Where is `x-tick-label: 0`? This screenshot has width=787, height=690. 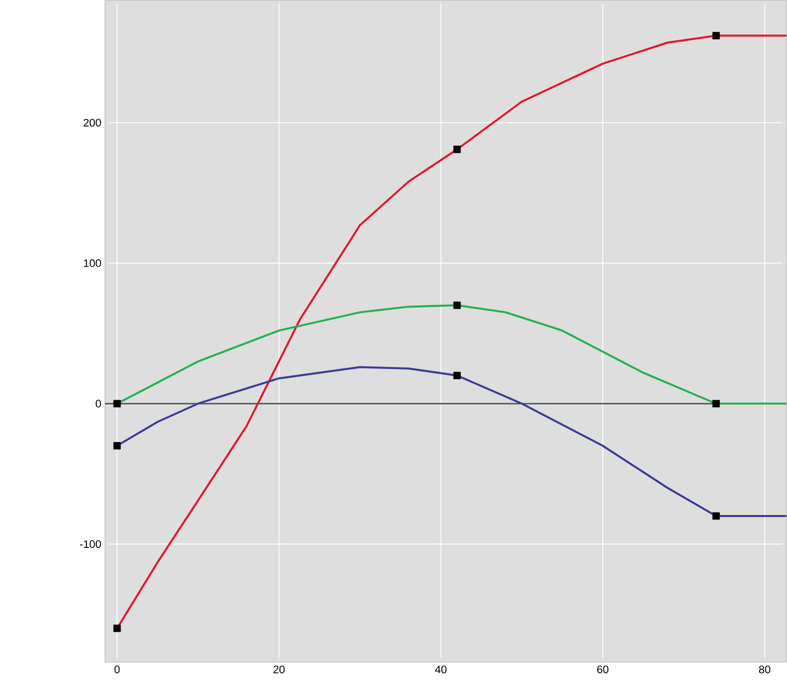 x-tick-label: 0 is located at coordinates (117, 670).